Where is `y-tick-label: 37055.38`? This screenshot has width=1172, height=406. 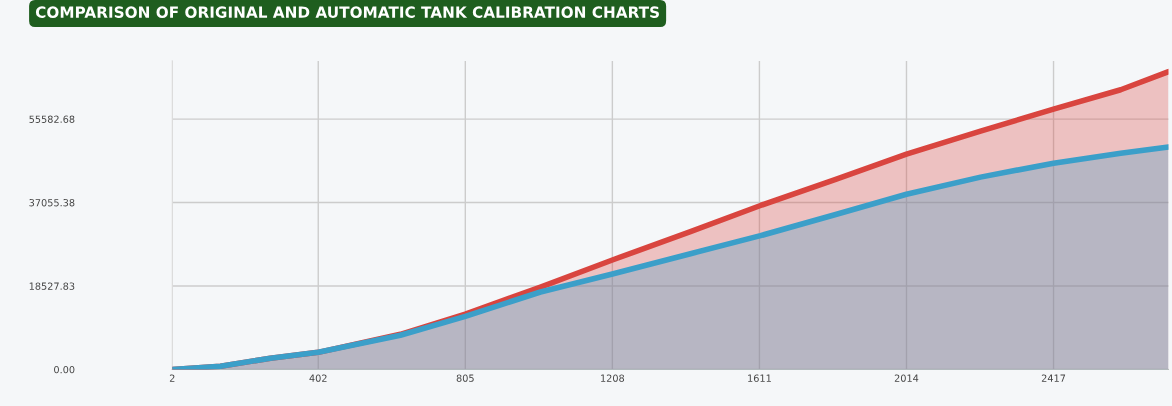 y-tick-label: 37055.38 is located at coordinates (52, 203).